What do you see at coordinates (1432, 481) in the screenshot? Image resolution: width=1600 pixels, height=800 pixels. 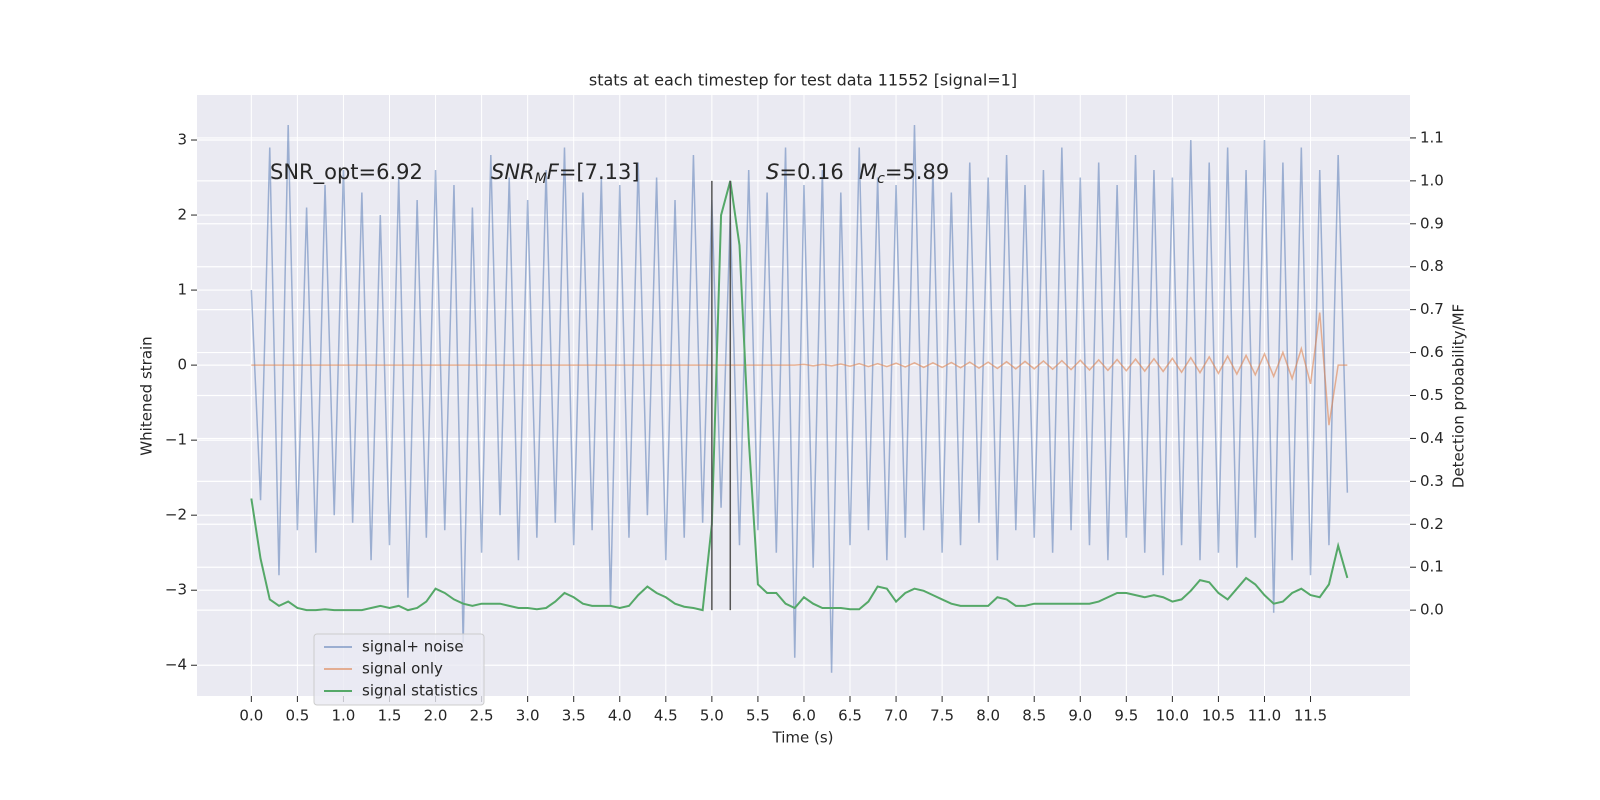 I see `y2-tick-label: 0.3` at bounding box center [1432, 481].